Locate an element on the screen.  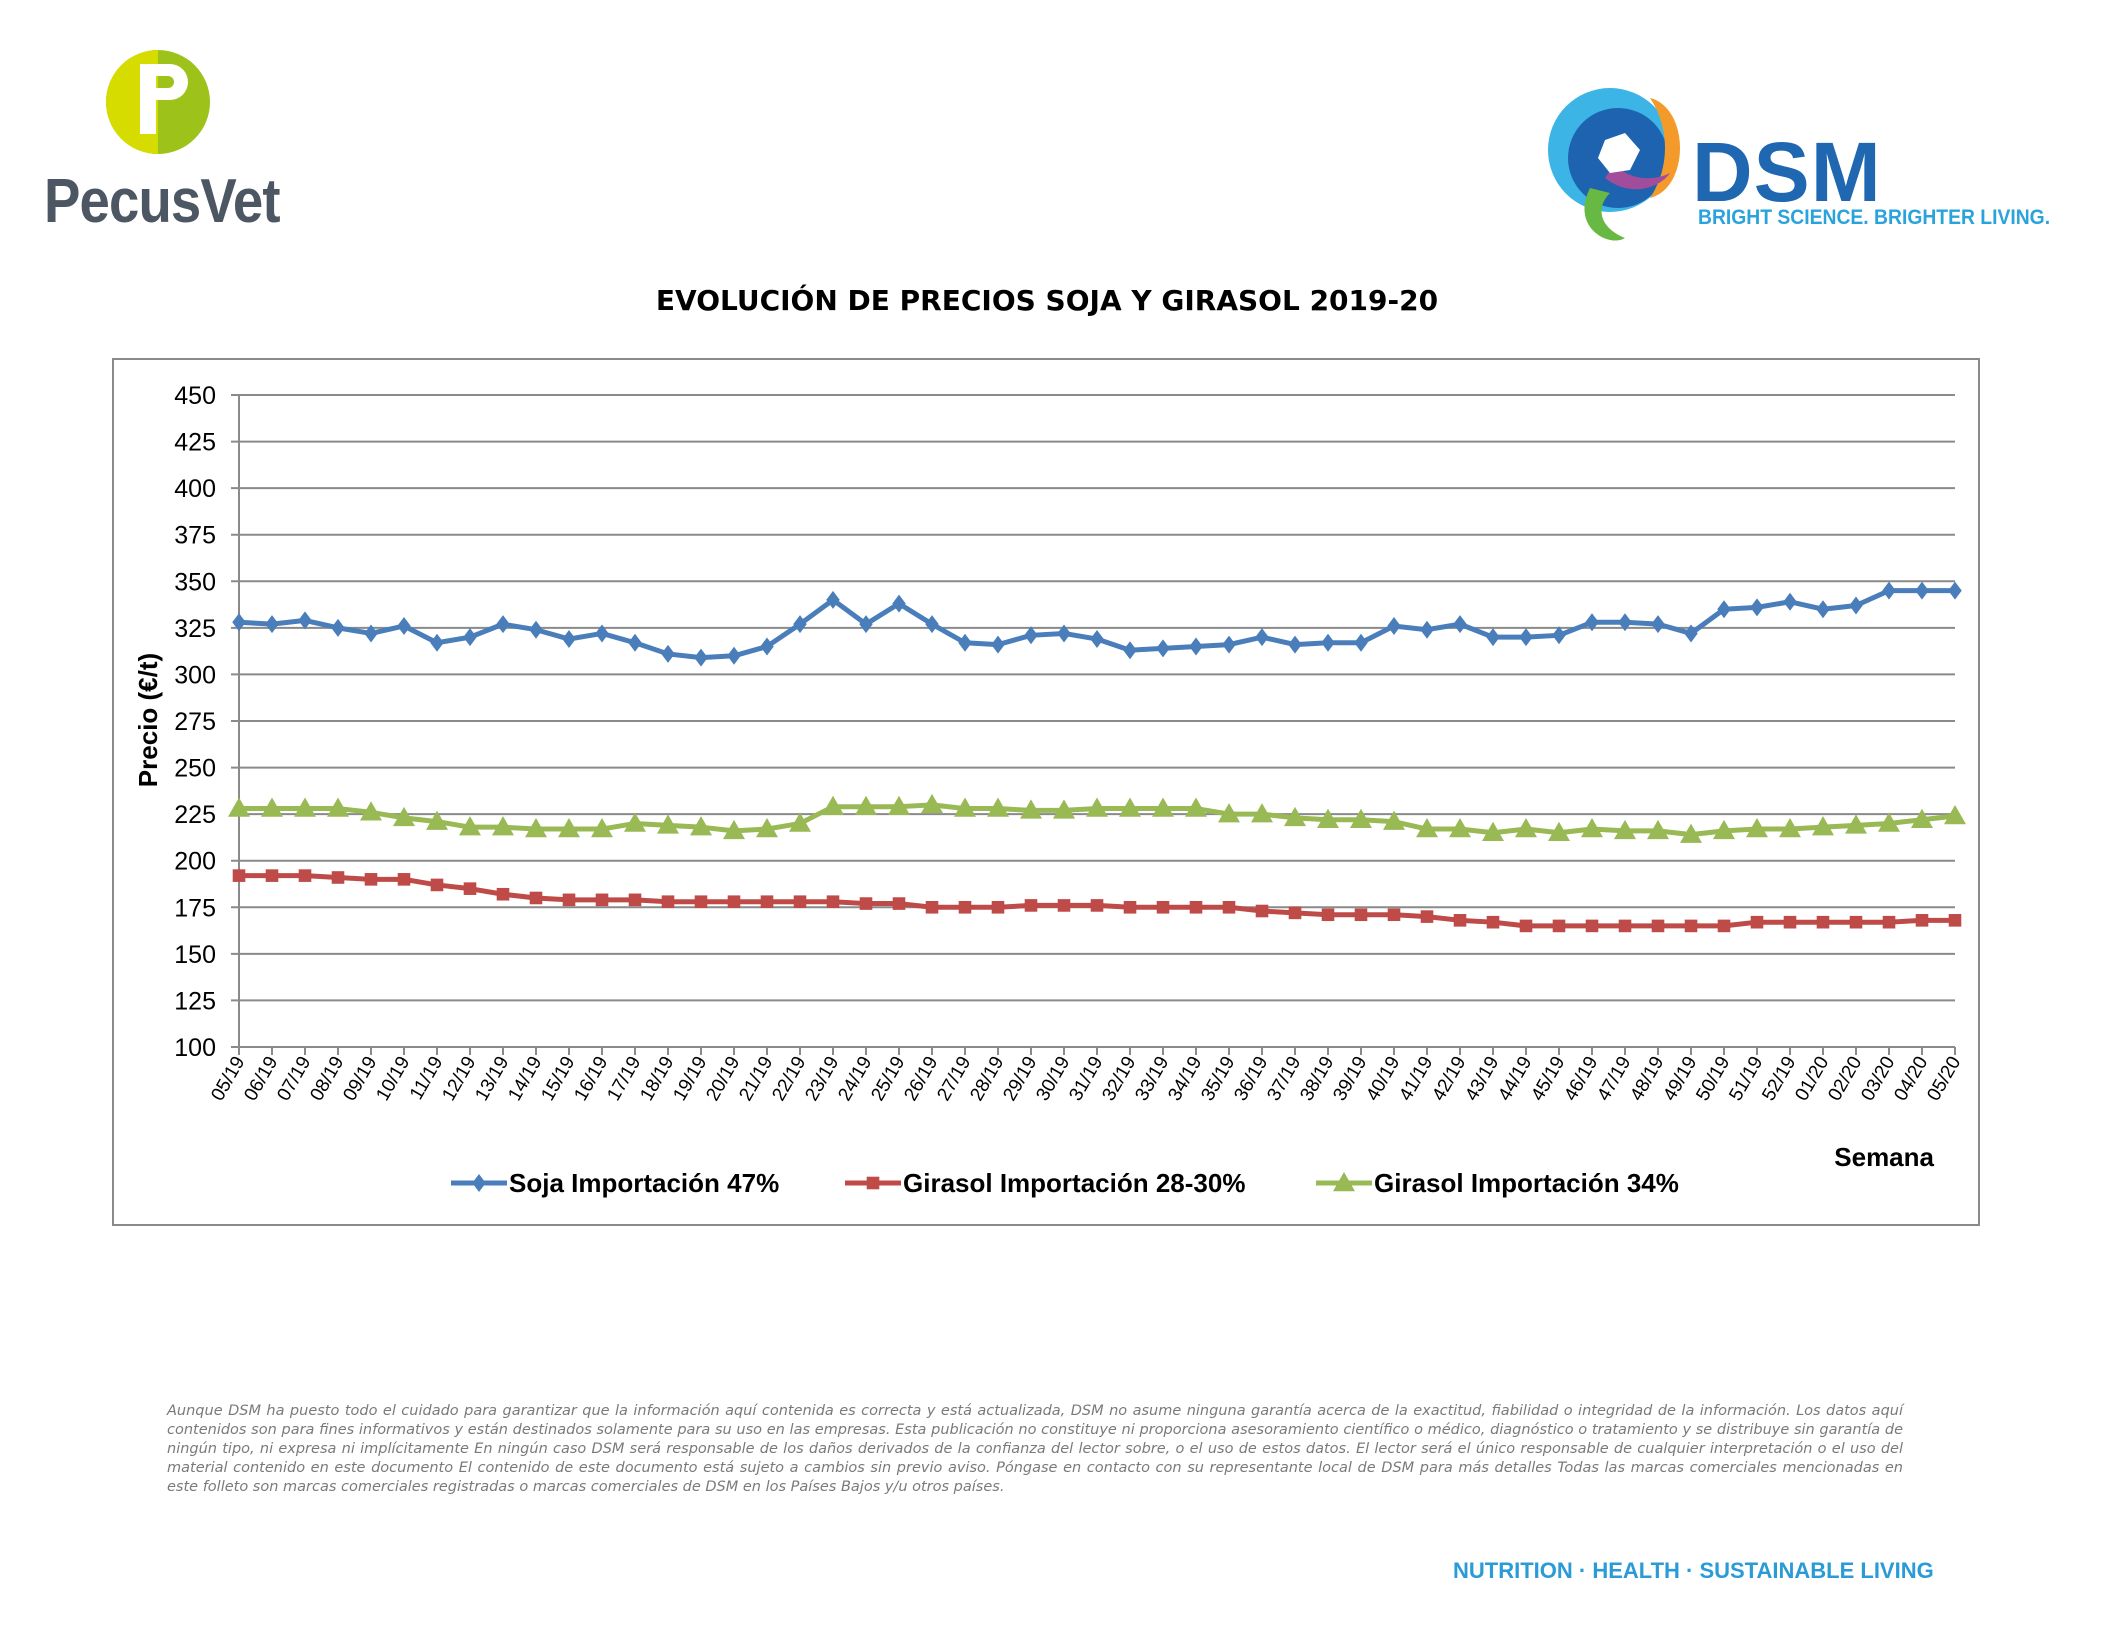
x-tick-label: 37/19 is located at coordinates (1284, 1079).